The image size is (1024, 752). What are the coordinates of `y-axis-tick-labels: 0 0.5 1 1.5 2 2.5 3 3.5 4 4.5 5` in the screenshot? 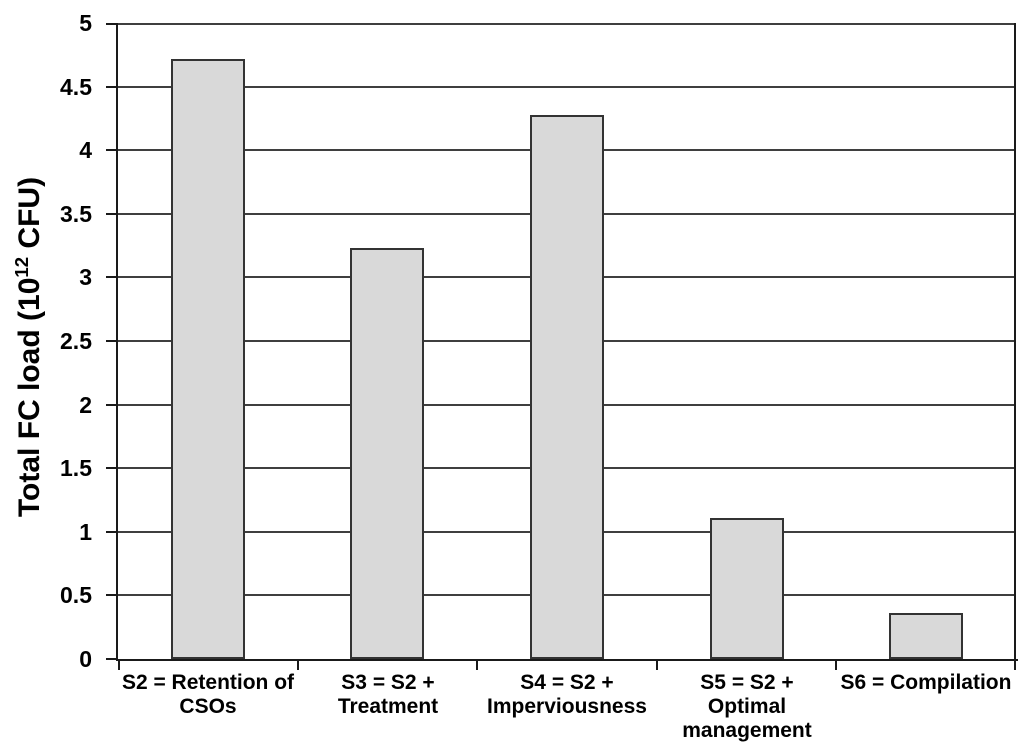 It's located at (46, 341).